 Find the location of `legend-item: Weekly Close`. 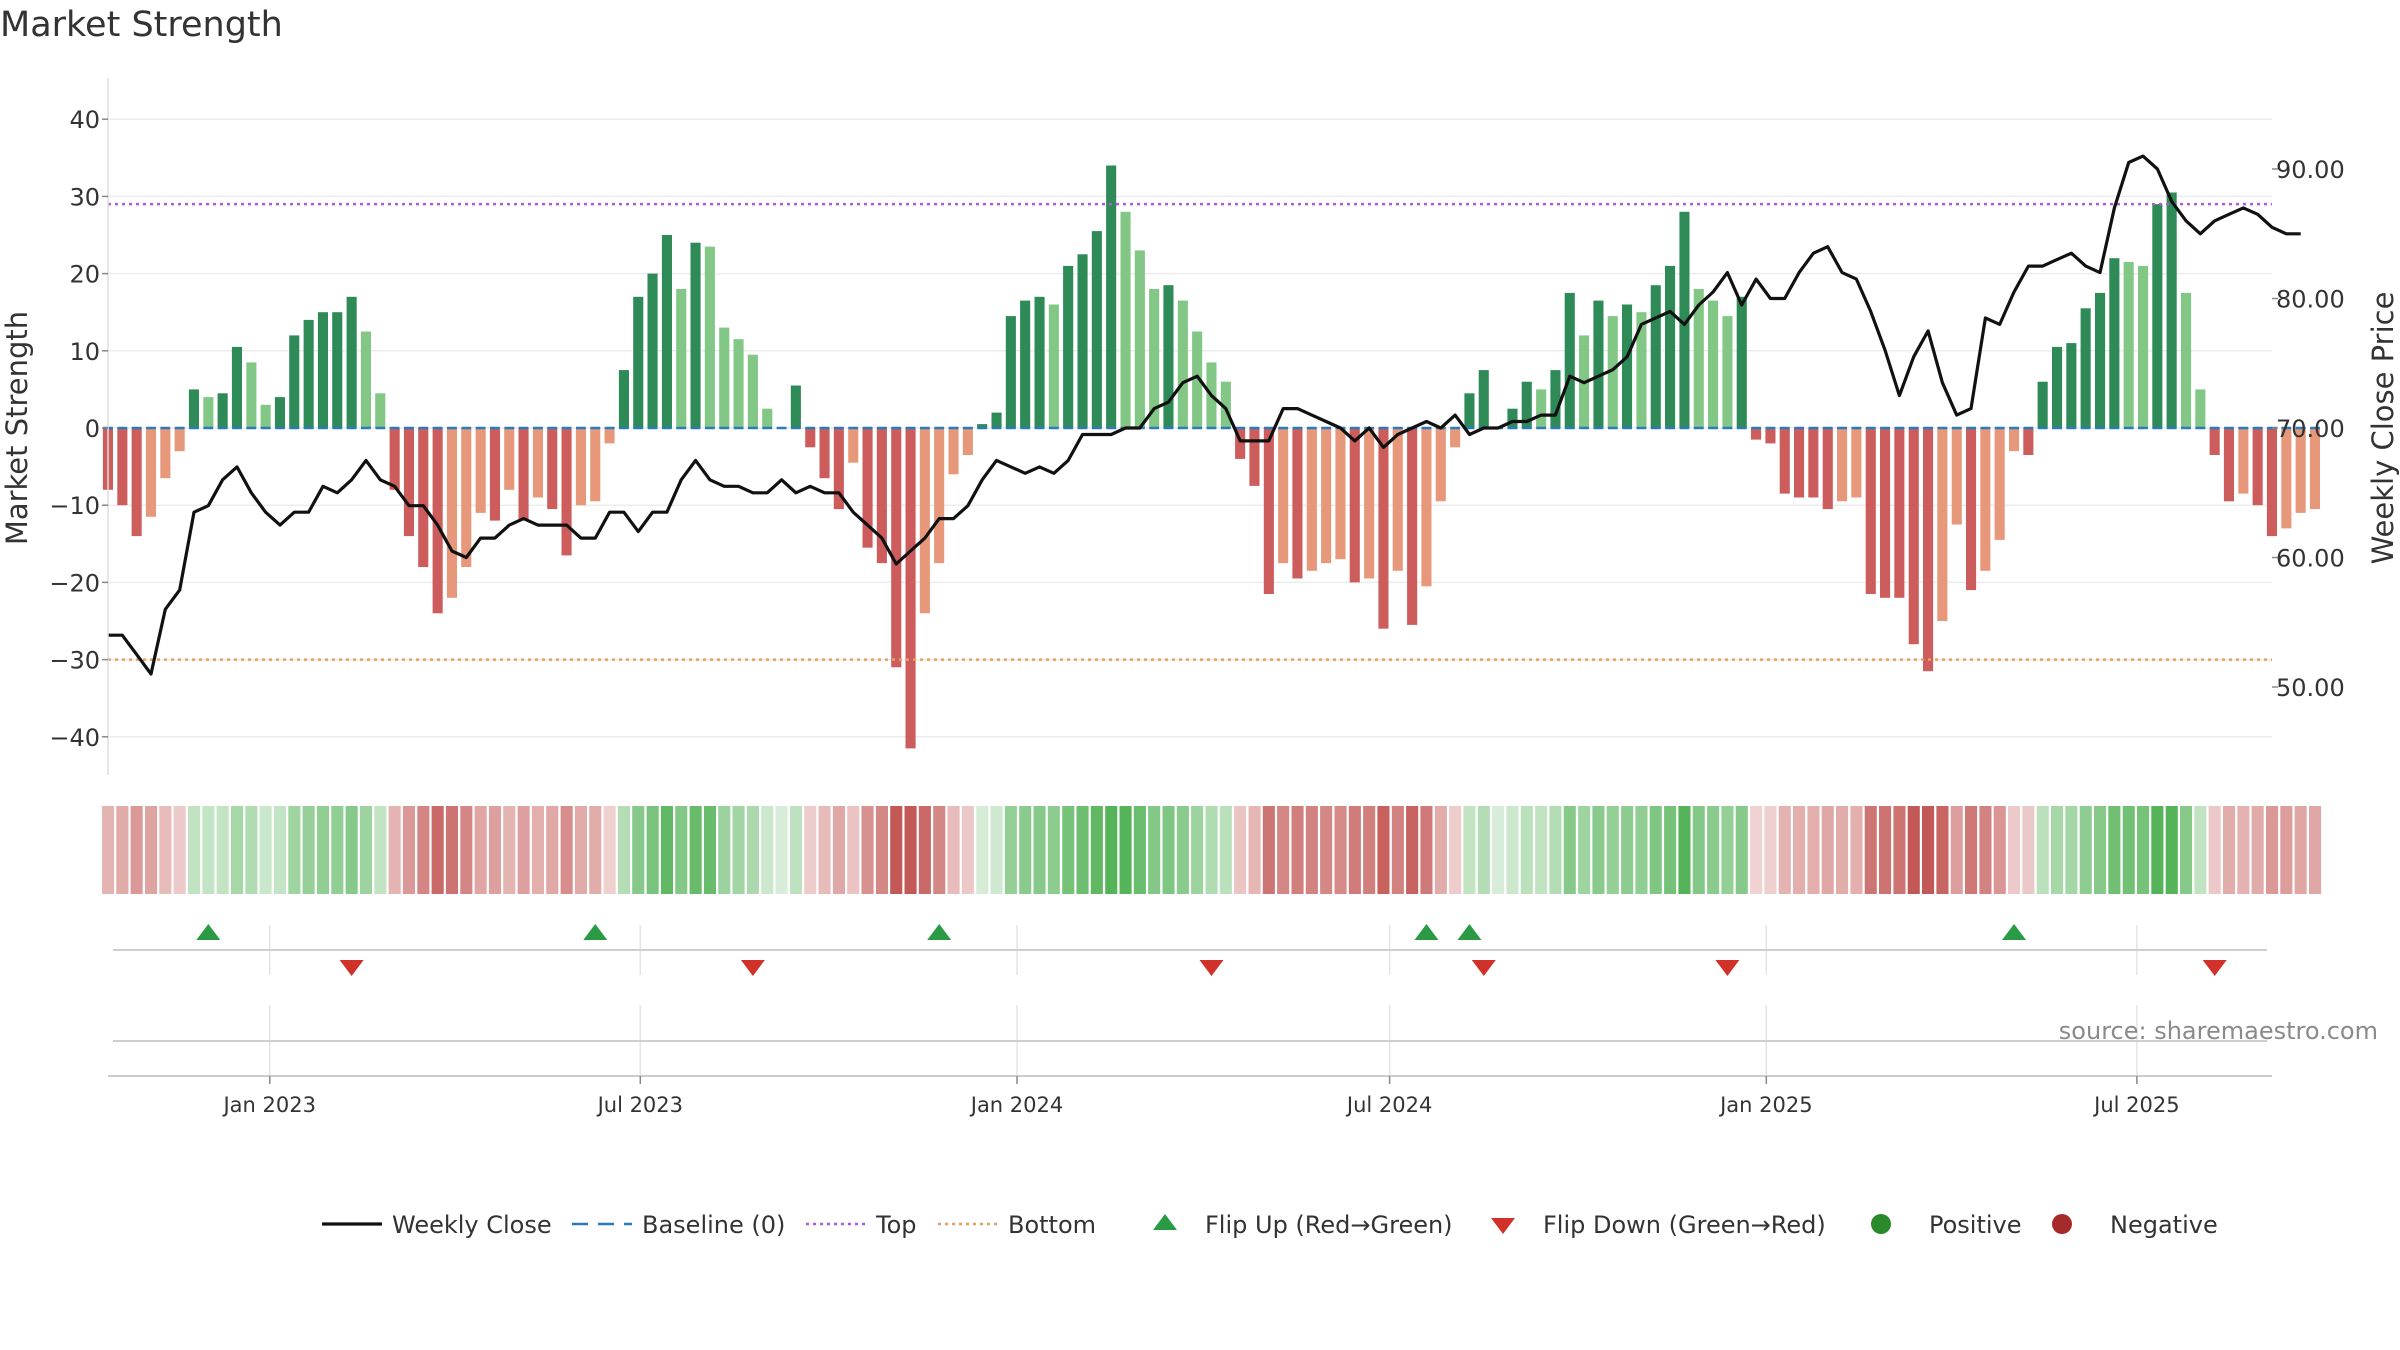

legend-item: Weekly Close is located at coordinates (437, 1225).